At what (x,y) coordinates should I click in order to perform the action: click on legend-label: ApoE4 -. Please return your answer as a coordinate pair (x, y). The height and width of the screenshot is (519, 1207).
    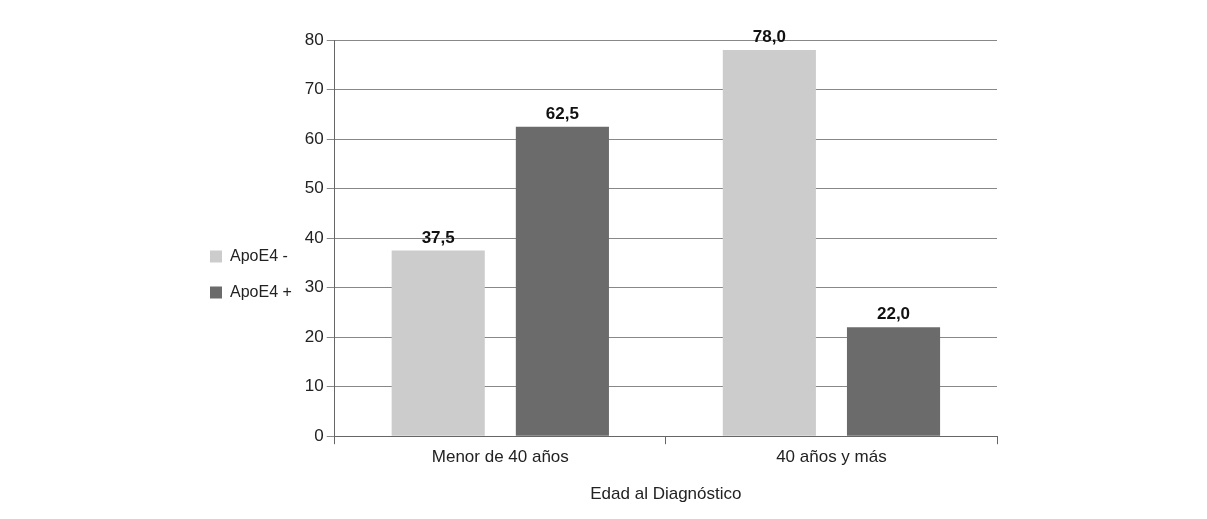
    Looking at the image, I should click on (259, 255).